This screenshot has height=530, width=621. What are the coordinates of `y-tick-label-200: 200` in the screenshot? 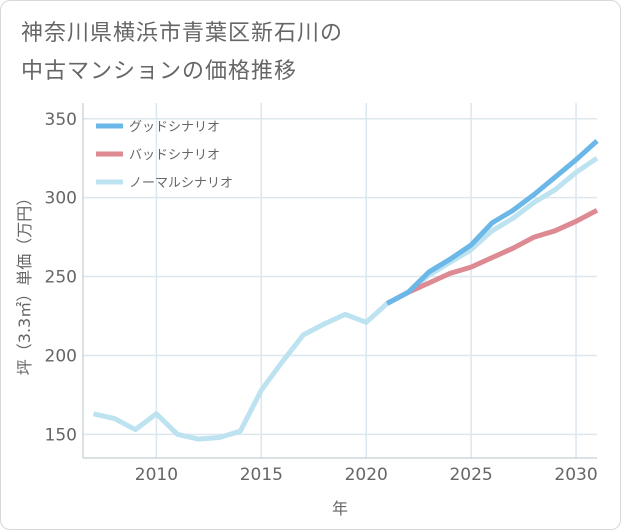 It's located at (61, 356).